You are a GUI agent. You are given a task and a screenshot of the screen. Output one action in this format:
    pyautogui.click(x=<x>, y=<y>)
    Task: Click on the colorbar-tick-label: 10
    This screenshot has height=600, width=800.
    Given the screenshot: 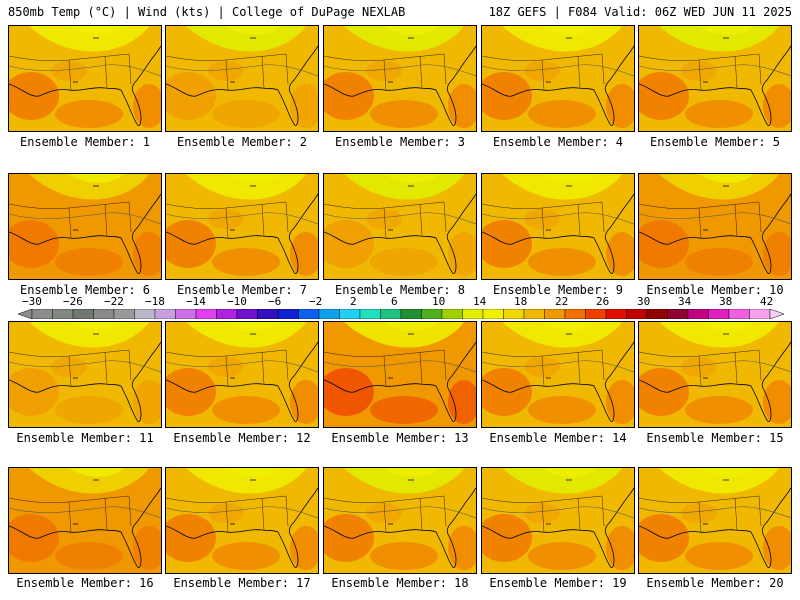 What is the action you would take?
    pyautogui.click(x=439, y=301)
    